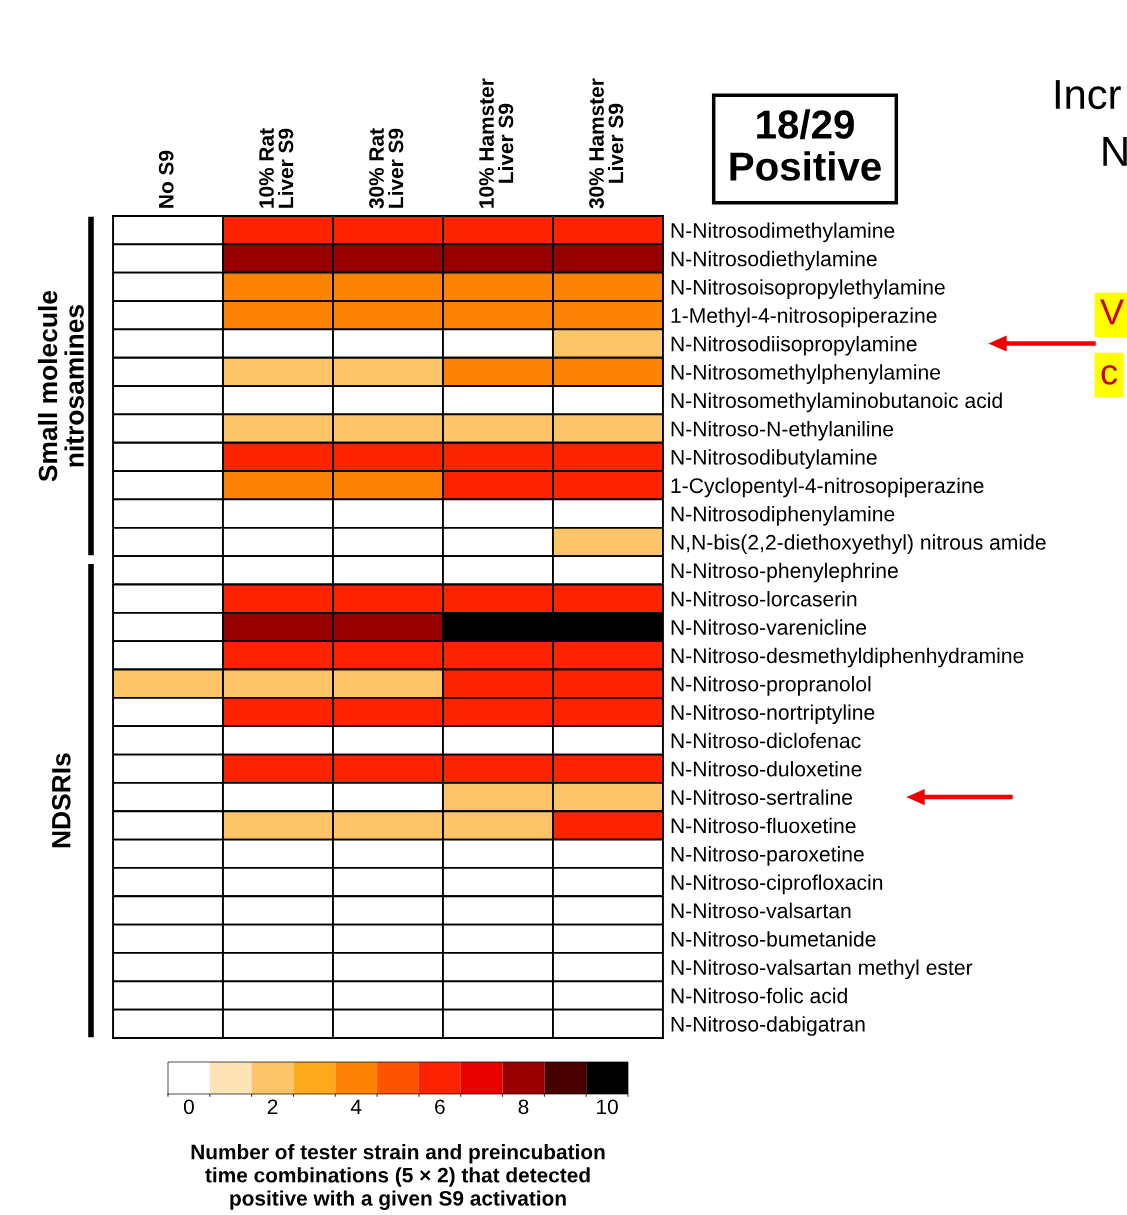 The image size is (1127, 1215). I want to click on x-tick-label: 10% Hamster Liver S9, so click(496, 143).